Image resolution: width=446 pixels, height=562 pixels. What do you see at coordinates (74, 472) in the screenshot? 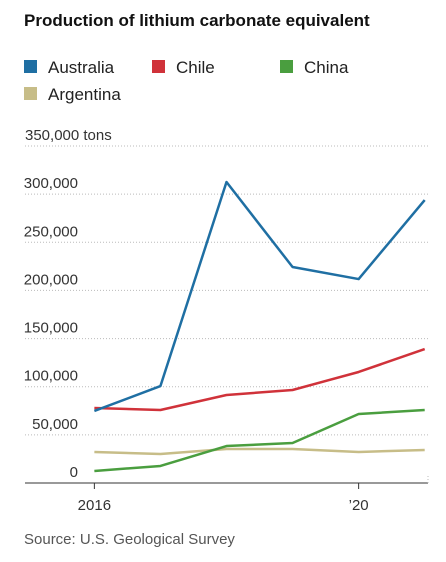
I see `y-tick-label: 0` at bounding box center [74, 472].